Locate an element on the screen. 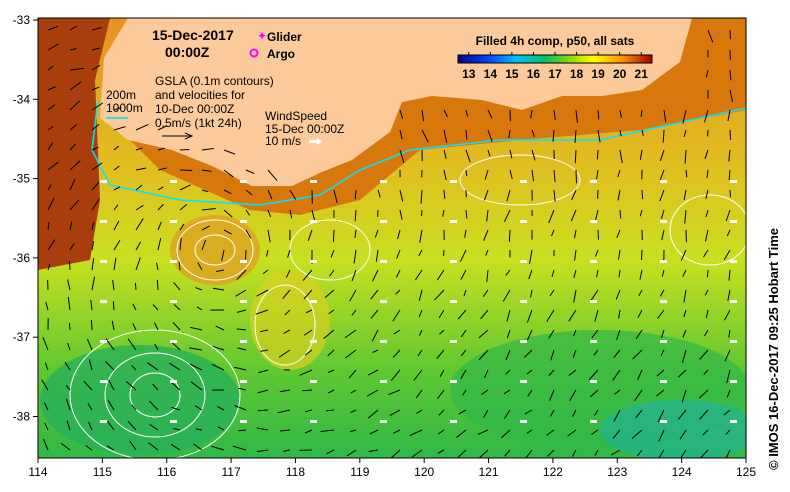 This screenshot has width=790, height=492. velocity-scale-arrow-icon is located at coordinates (178, 136).